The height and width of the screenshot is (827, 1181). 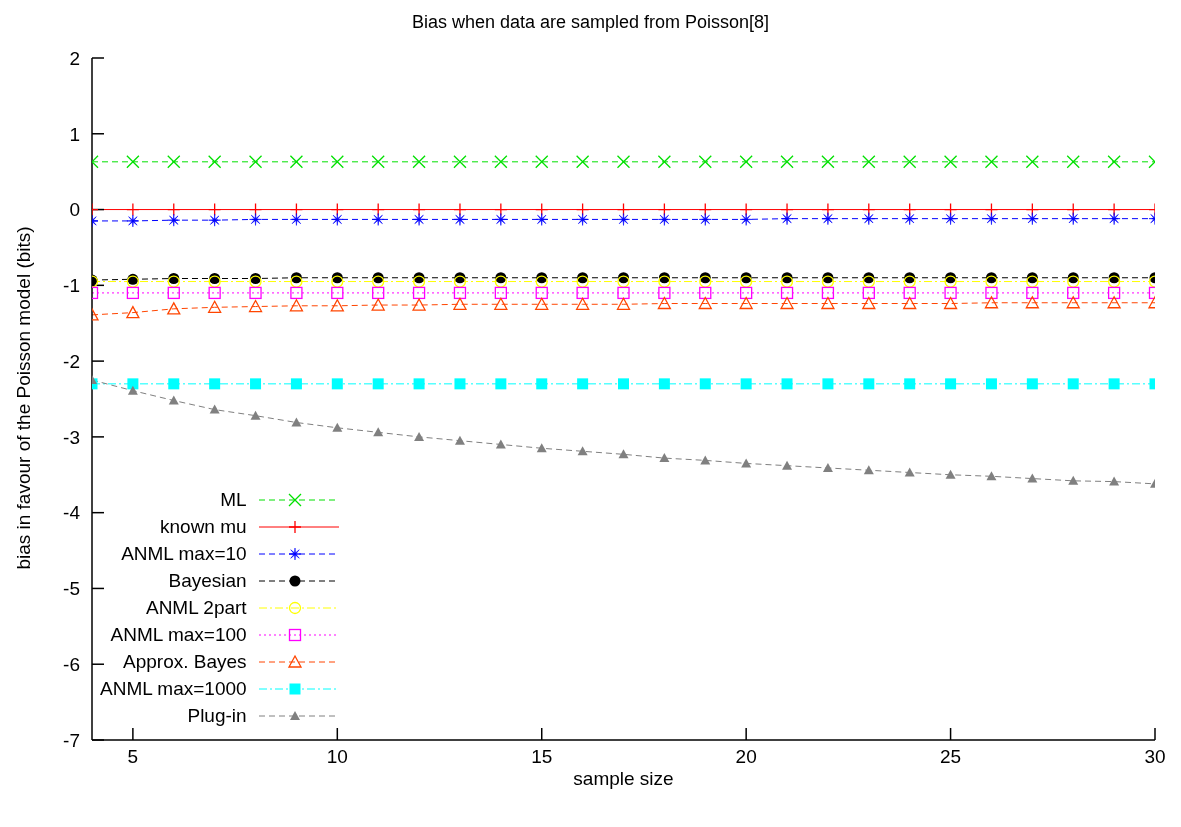 I want to click on y-tick-label: -3, so click(x=71, y=437).